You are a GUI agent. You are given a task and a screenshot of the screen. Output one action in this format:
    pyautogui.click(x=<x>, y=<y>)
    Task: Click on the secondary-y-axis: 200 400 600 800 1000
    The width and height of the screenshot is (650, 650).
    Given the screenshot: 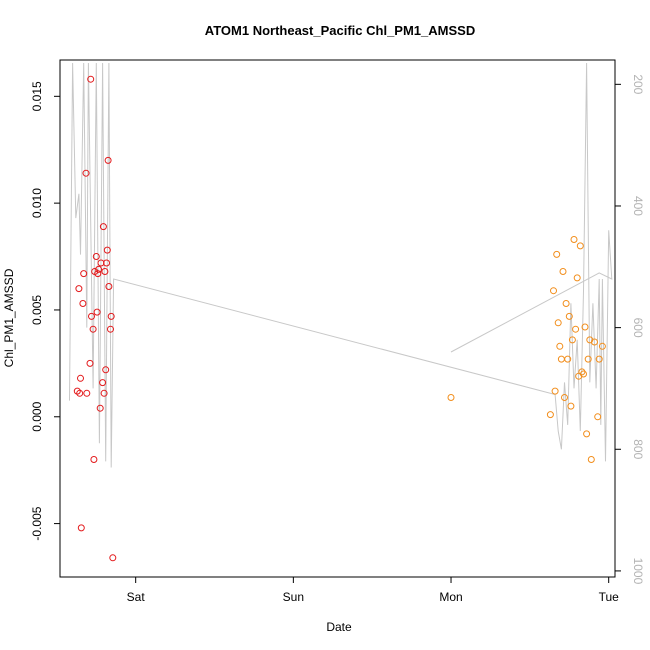 What is the action you would take?
    pyautogui.click(x=629, y=329)
    